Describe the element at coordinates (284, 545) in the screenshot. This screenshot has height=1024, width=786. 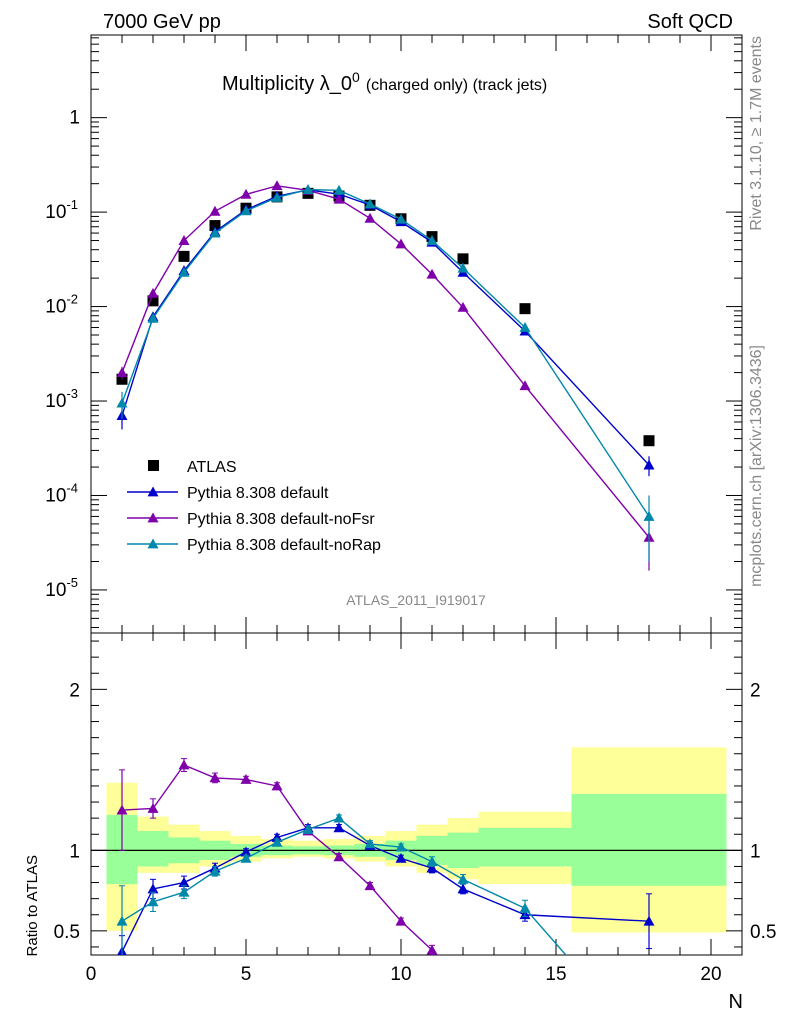
I see `legend-label: Pythia 8.308 default-noRap` at that location.